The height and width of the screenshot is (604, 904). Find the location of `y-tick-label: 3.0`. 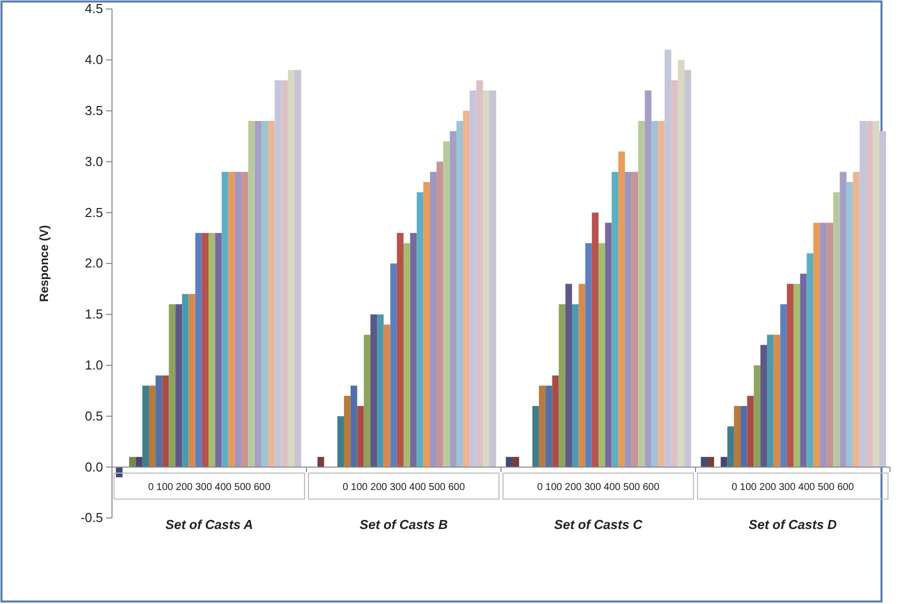

y-tick-label: 3.0 is located at coordinates (93, 161).